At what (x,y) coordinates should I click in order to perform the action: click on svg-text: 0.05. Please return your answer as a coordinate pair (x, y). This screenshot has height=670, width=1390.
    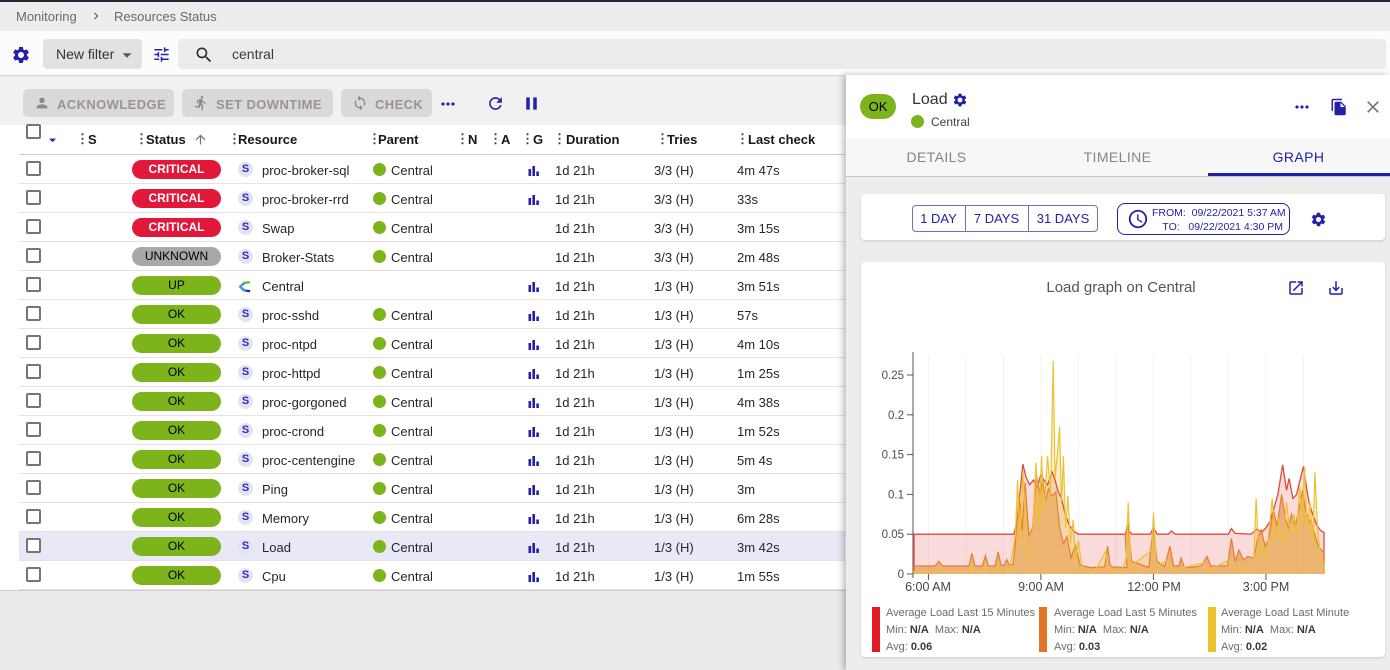
    Looking at the image, I should click on (893, 535).